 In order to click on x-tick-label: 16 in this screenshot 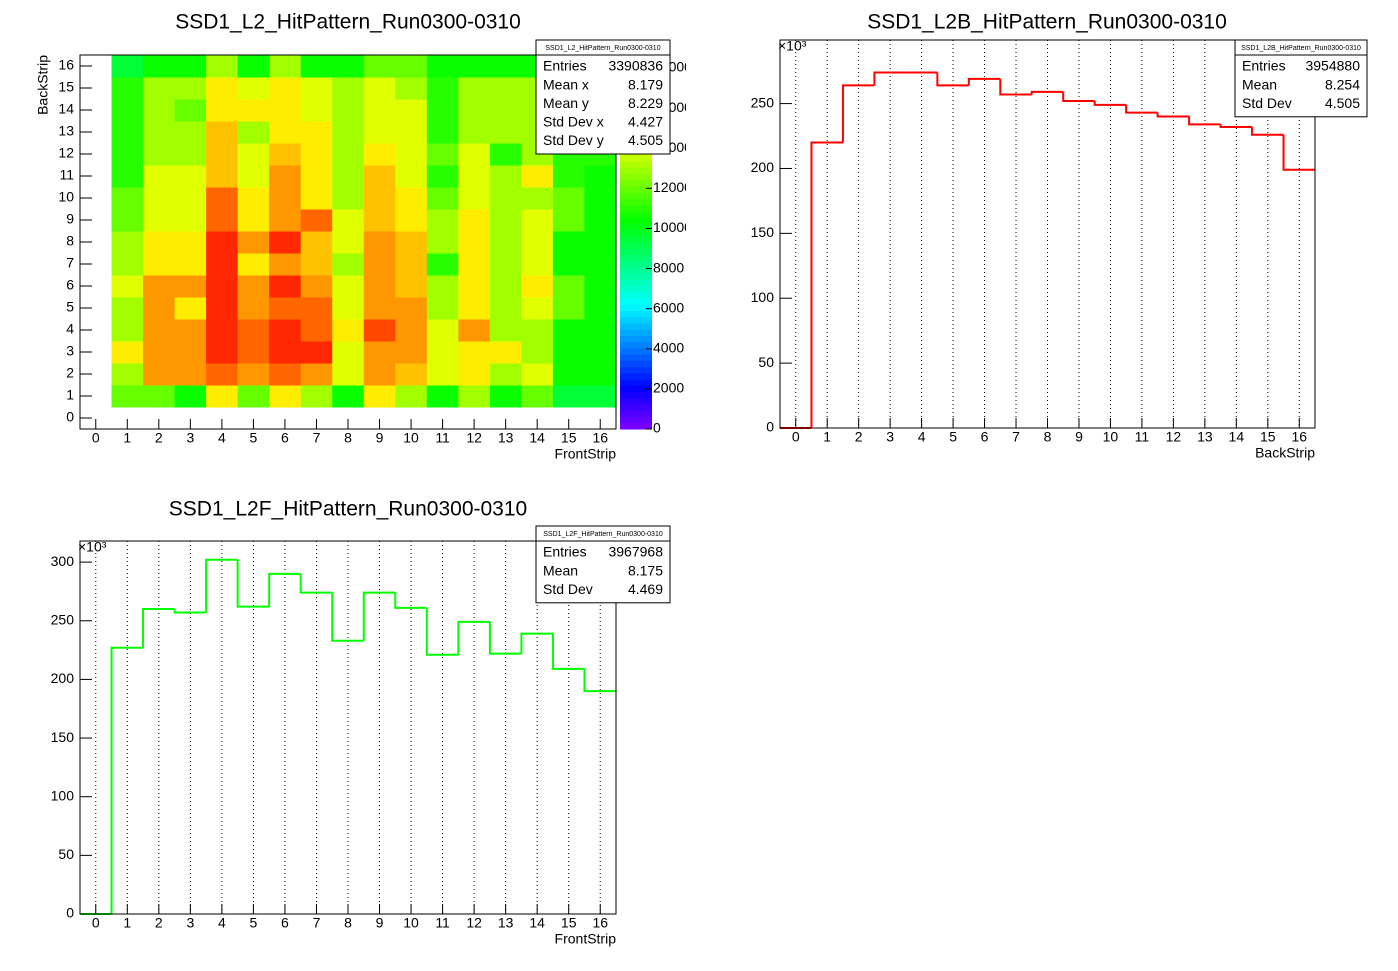, I will do `click(600, 438)`.